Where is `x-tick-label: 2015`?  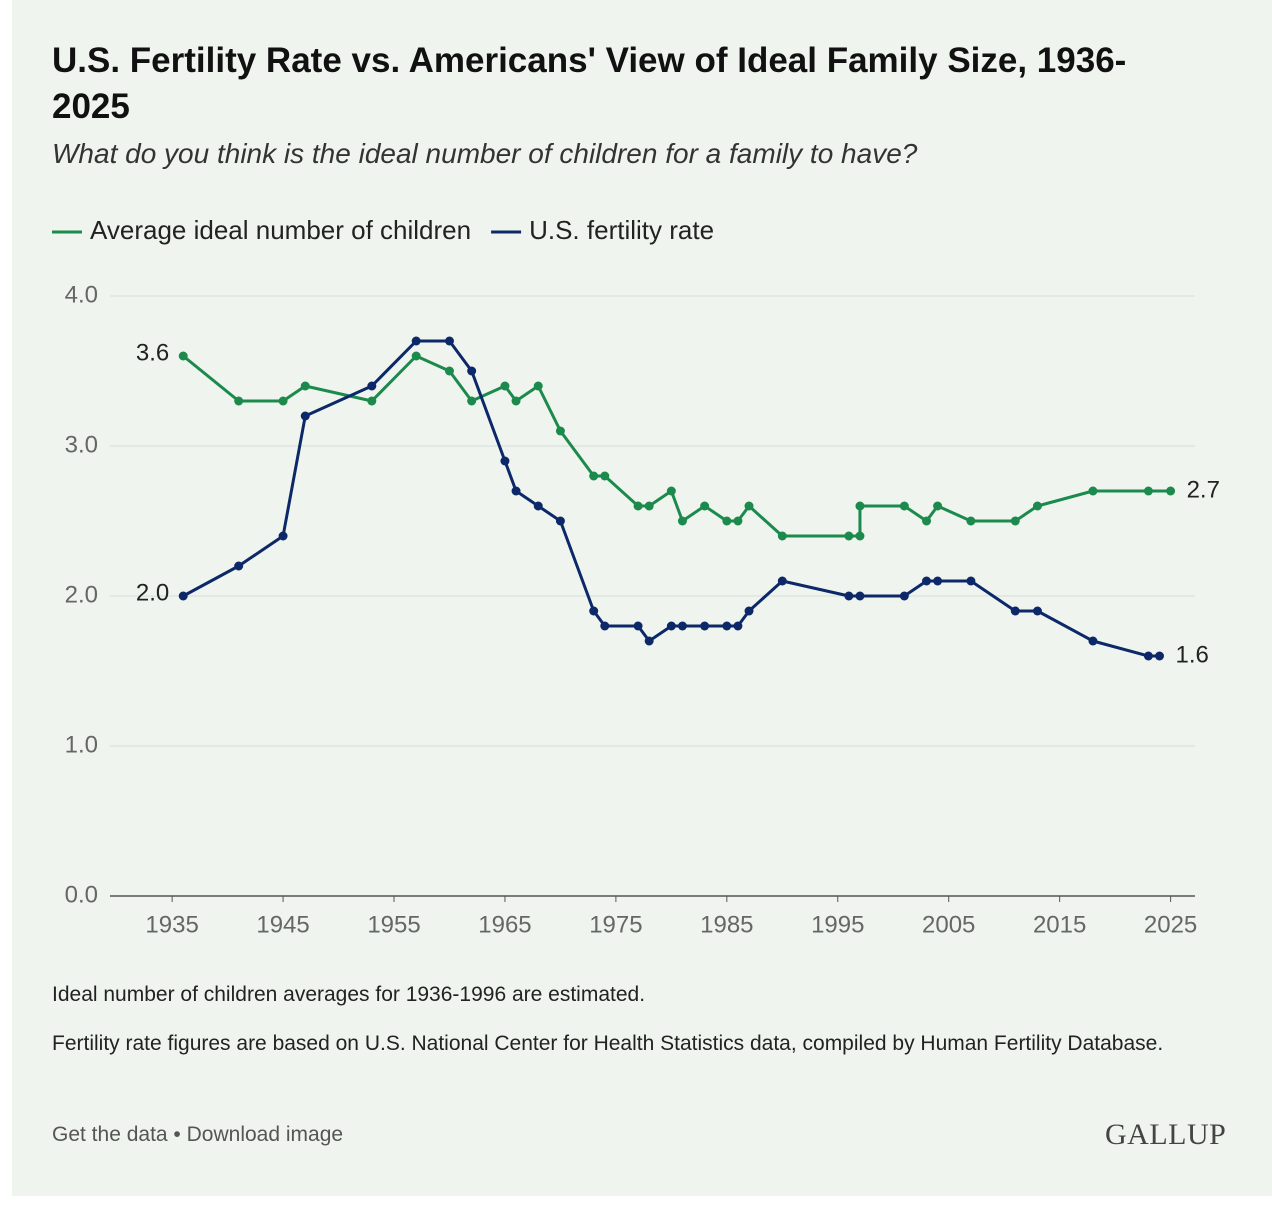
x-tick-label: 2015 is located at coordinates (1059, 924).